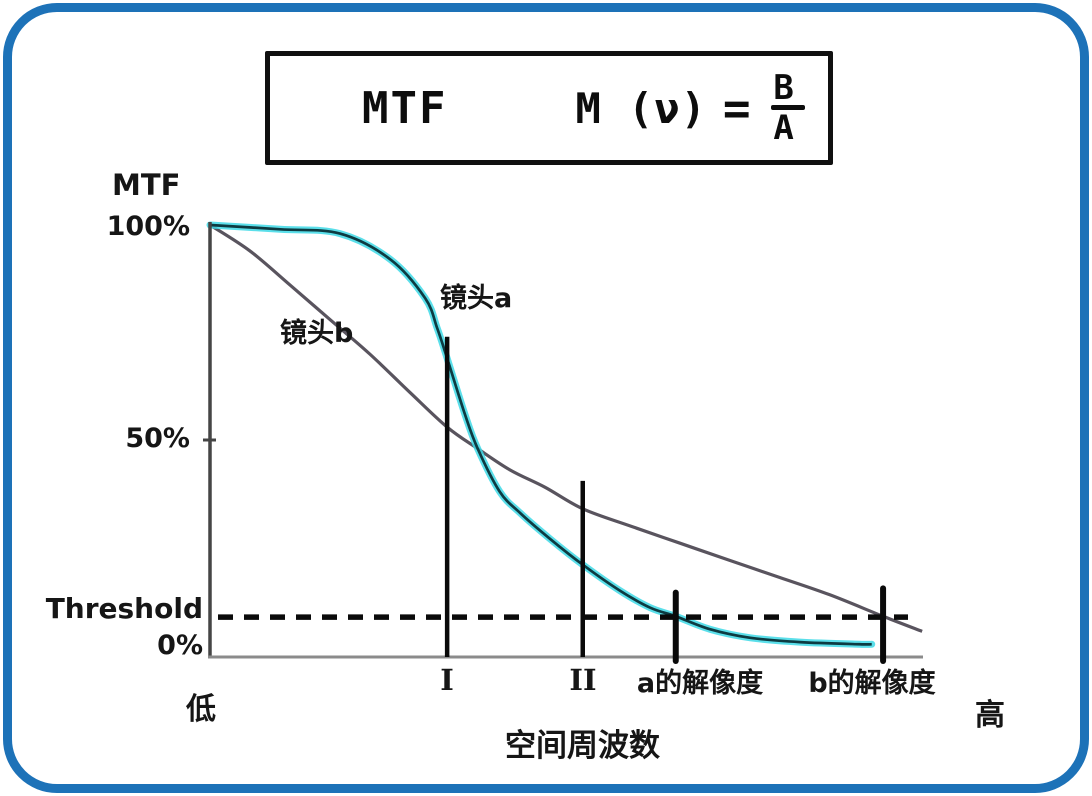 This screenshot has height=796, width=1092. Describe the element at coordinates (583, 680) in the screenshot. I see `marker-label-2: II` at that location.